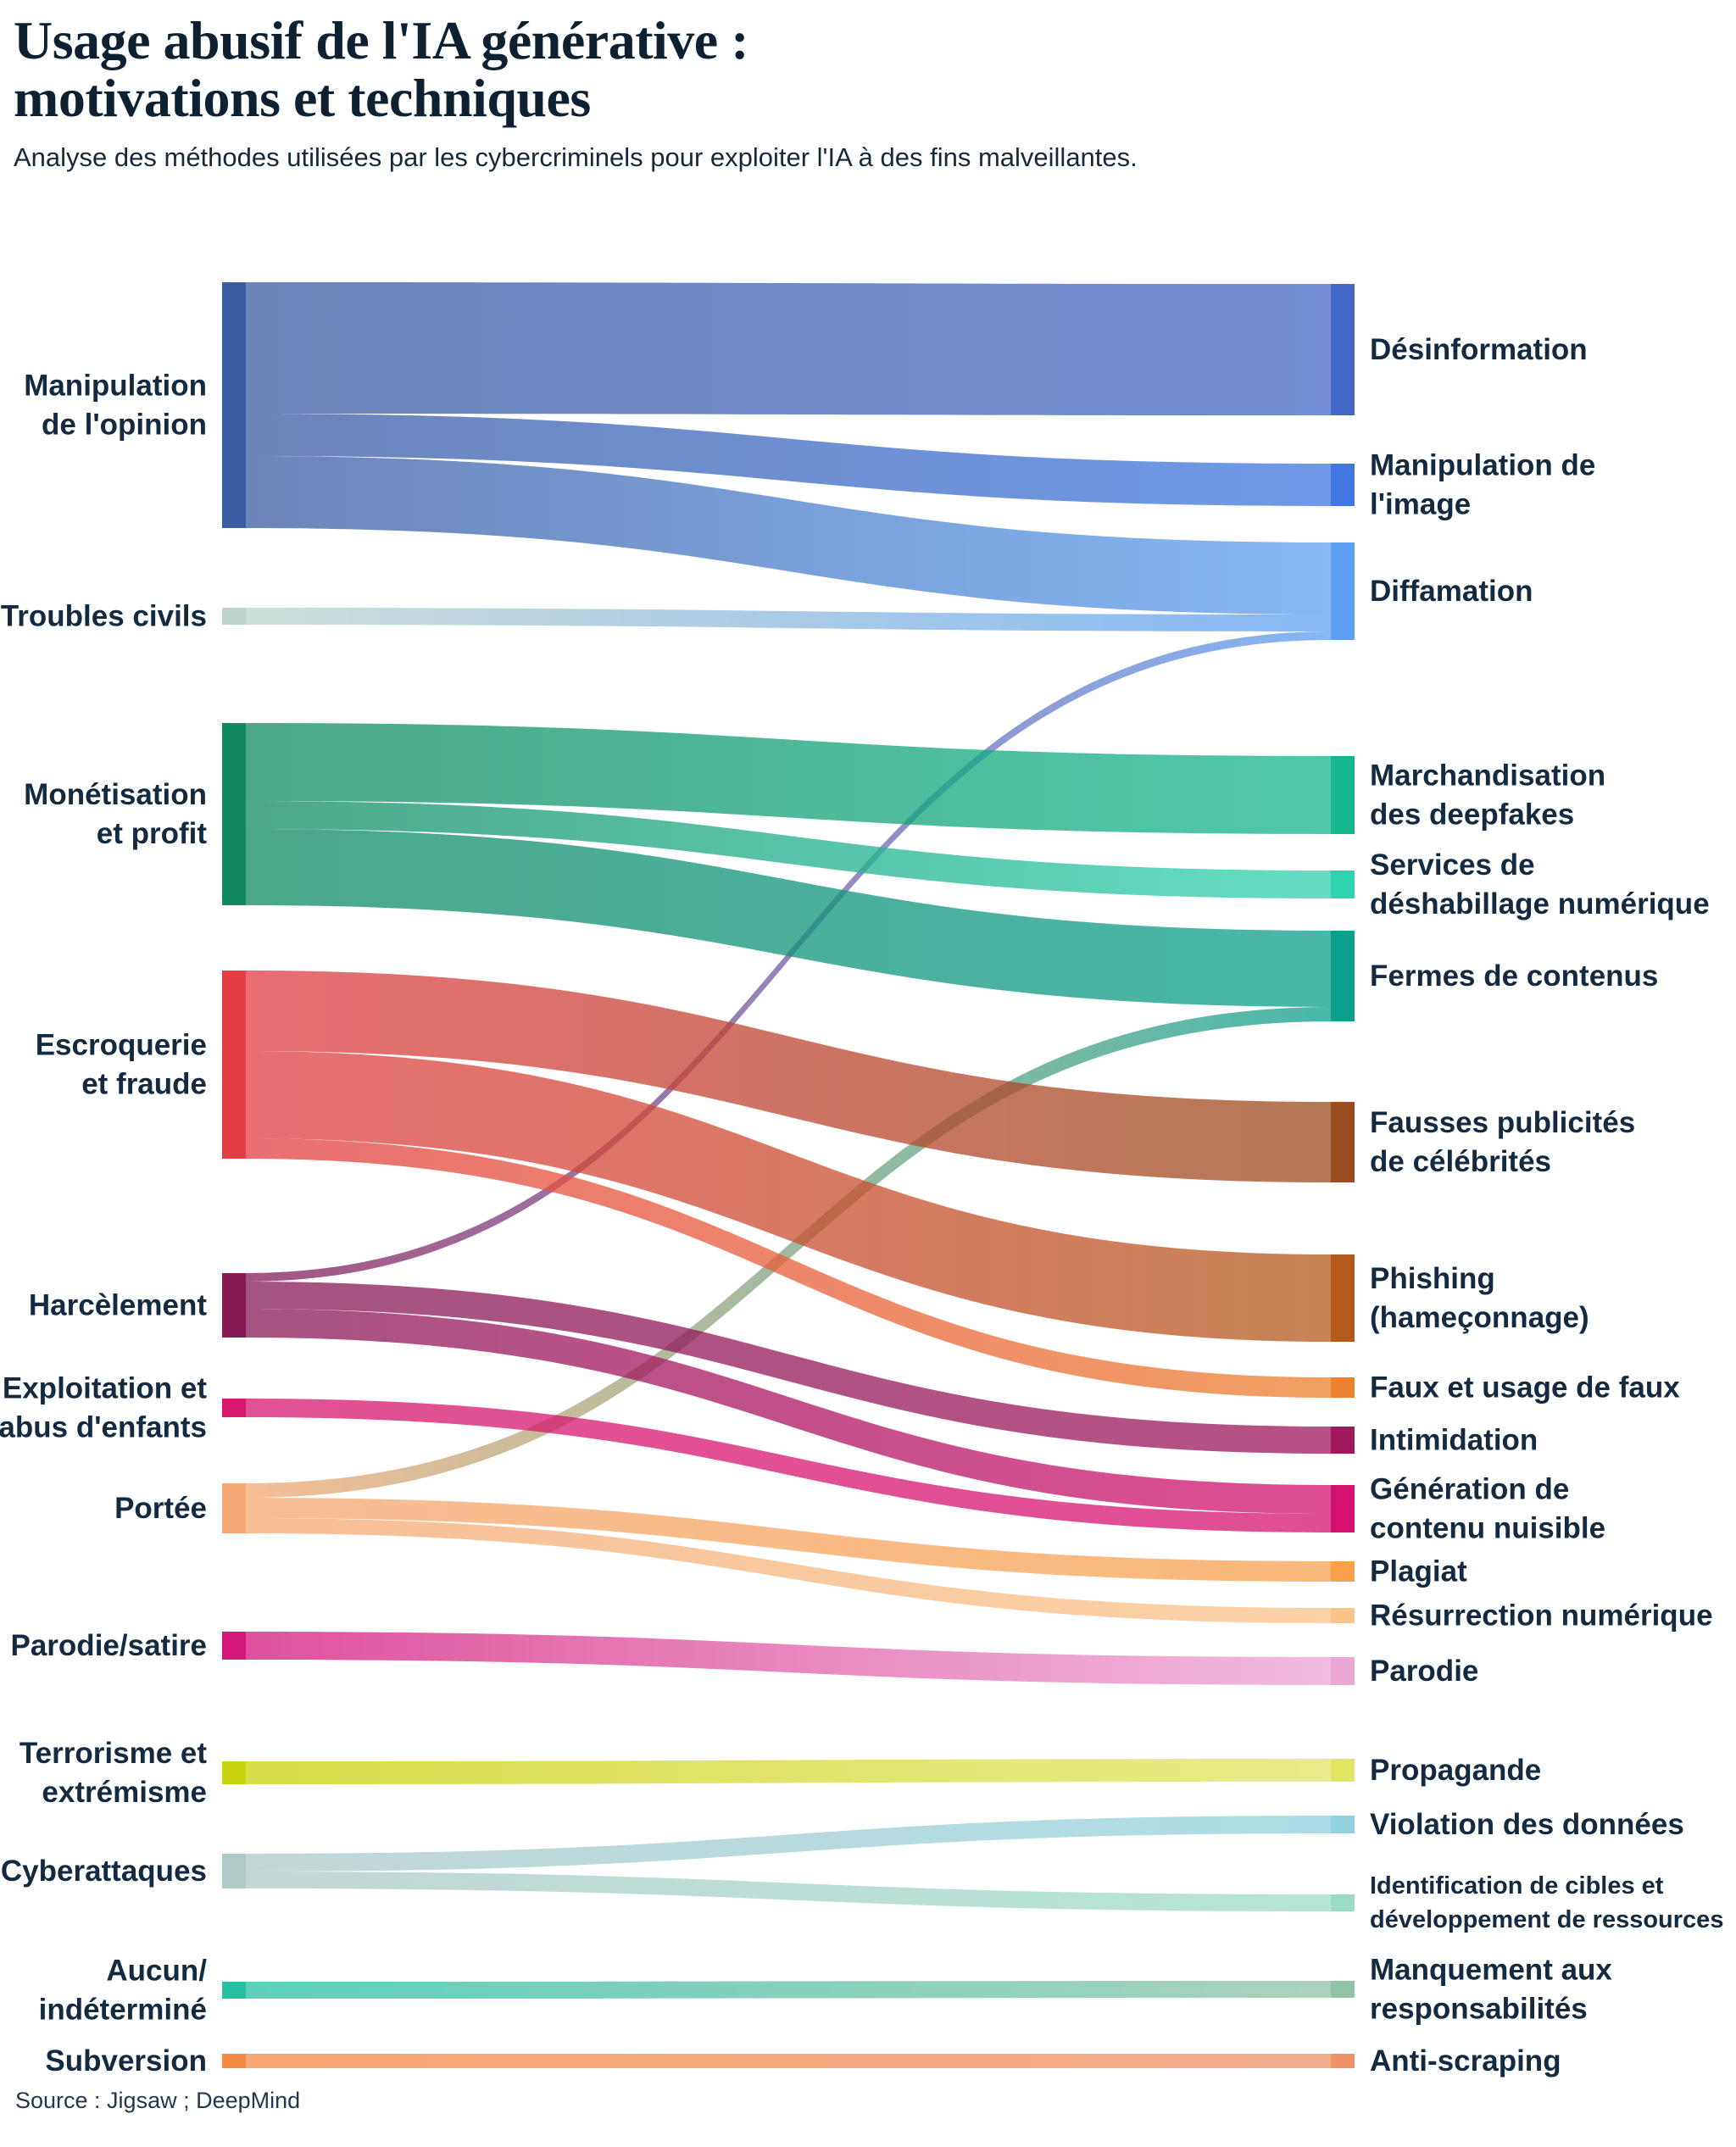 This screenshot has width=1736, height=2147. I want to click on node-label-generation: contenu nuisible, so click(1487, 1528).